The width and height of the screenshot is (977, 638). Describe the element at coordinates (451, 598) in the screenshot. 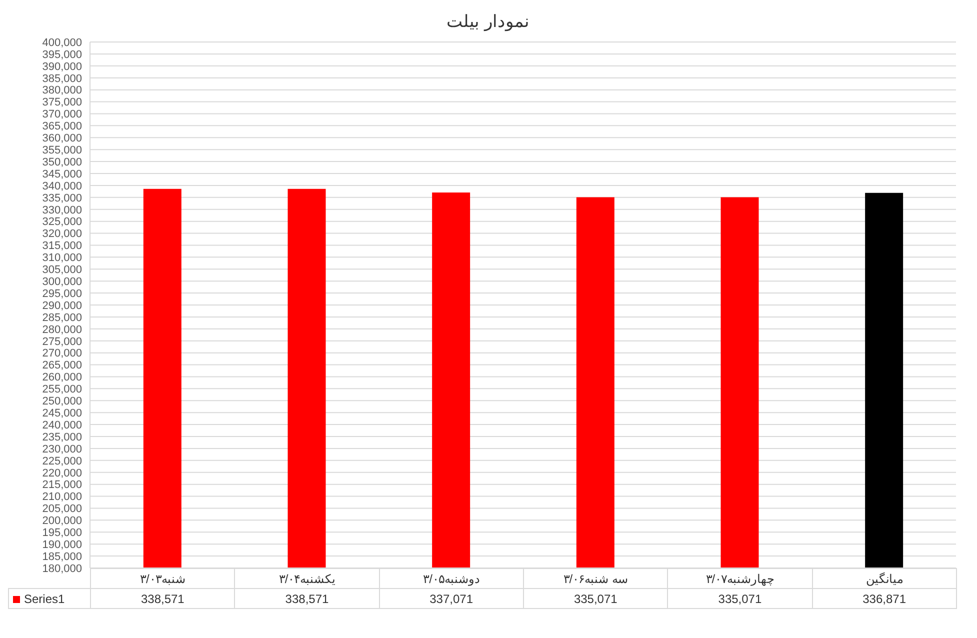

I see `data-label: 337,071` at that location.